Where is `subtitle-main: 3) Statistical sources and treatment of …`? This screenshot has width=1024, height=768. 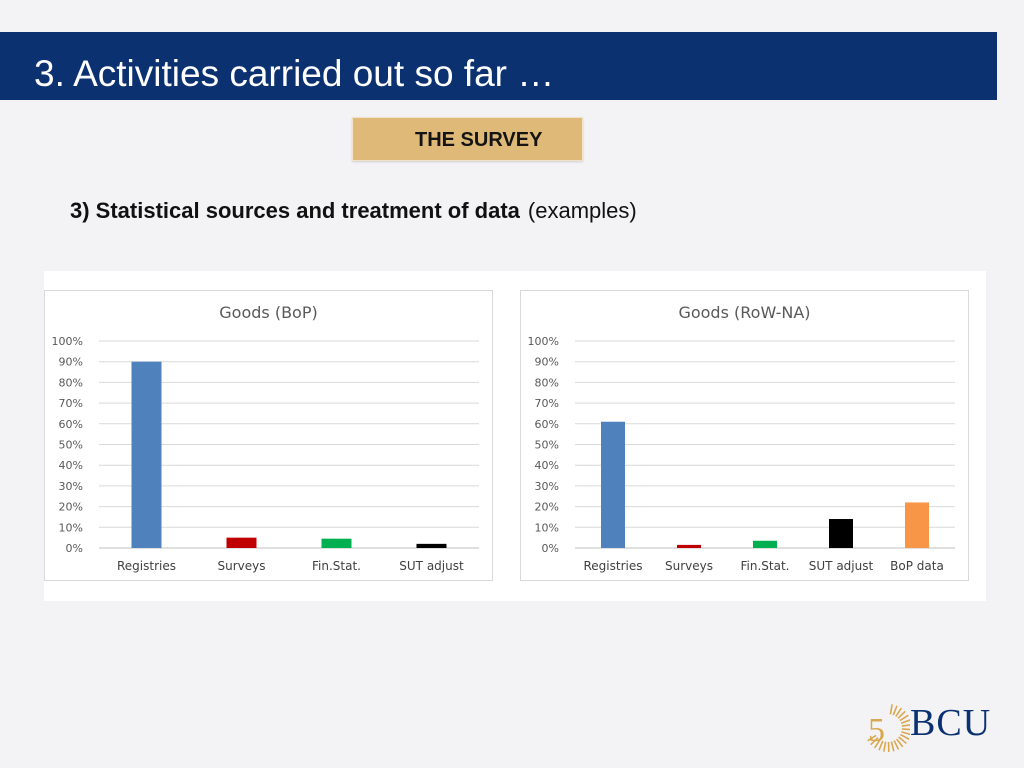
subtitle-main: 3) Statistical sources and treatment of … is located at coordinates (295, 210).